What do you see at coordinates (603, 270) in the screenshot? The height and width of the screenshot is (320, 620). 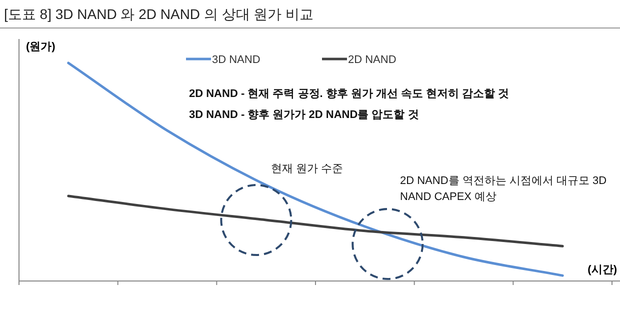 I see `x-axis-title: (시간)` at bounding box center [603, 270].